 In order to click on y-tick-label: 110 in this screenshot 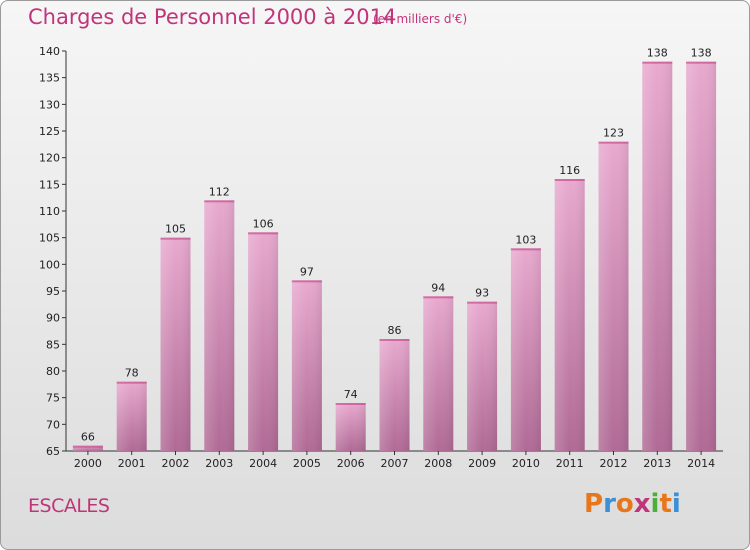, I will do `click(49, 211)`.